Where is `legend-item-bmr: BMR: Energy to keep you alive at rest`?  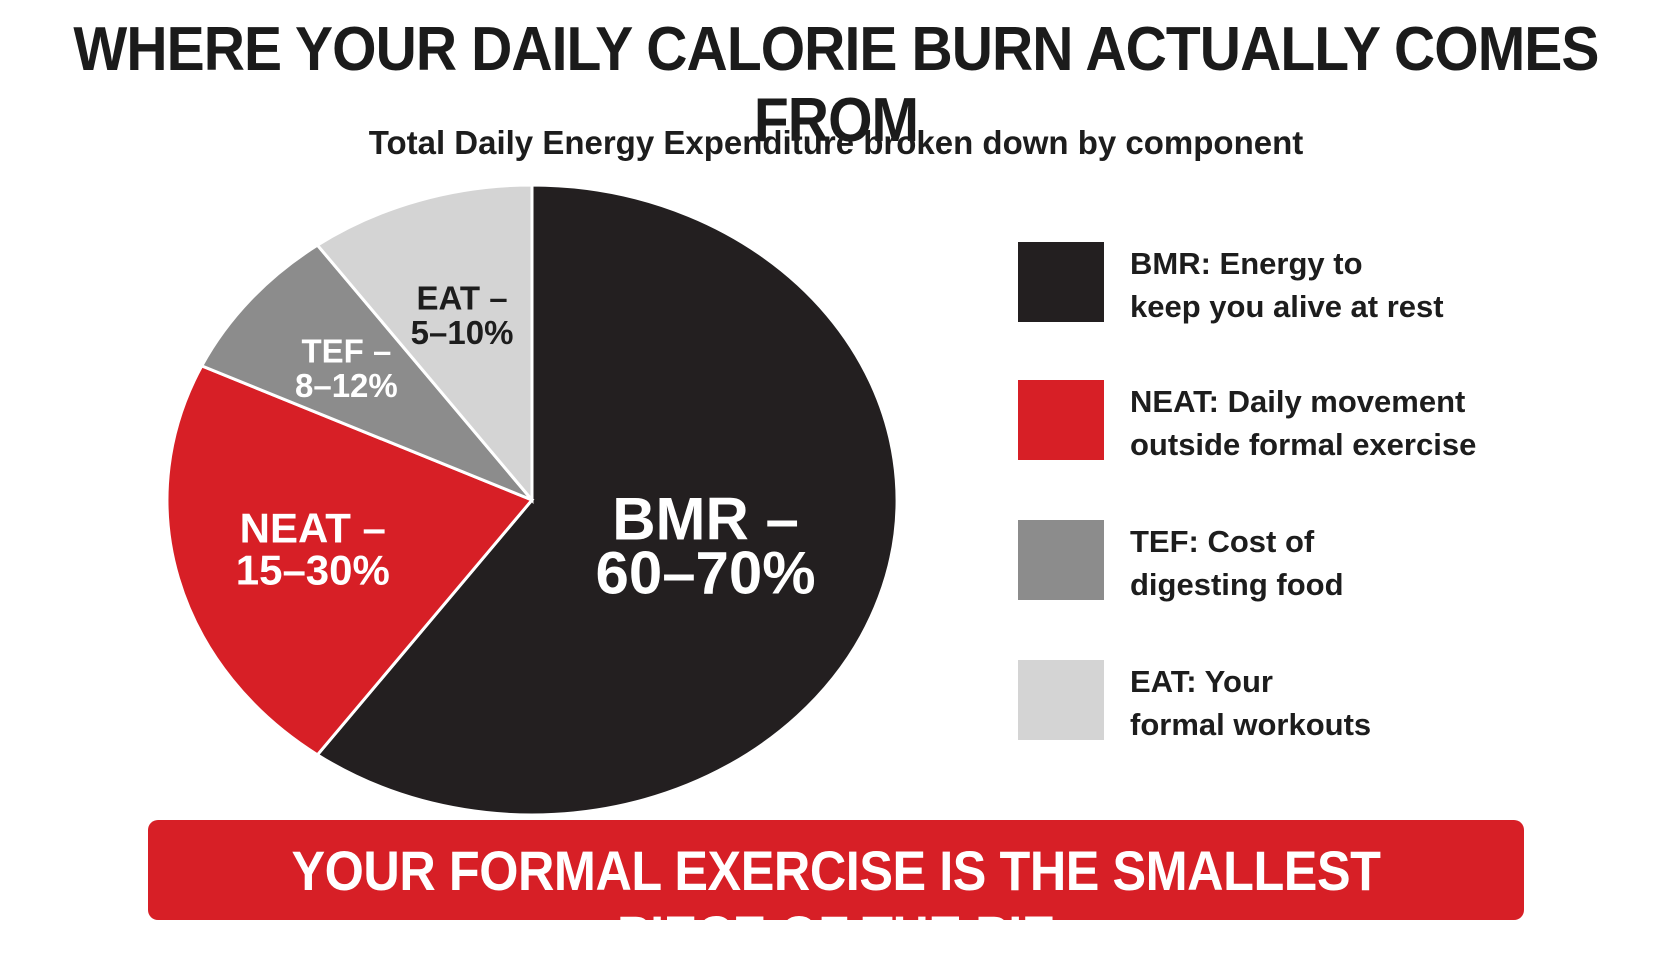 legend-item-bmr: BMR: Energy to keep you alive at rest is located at coordinates (1338, 282).